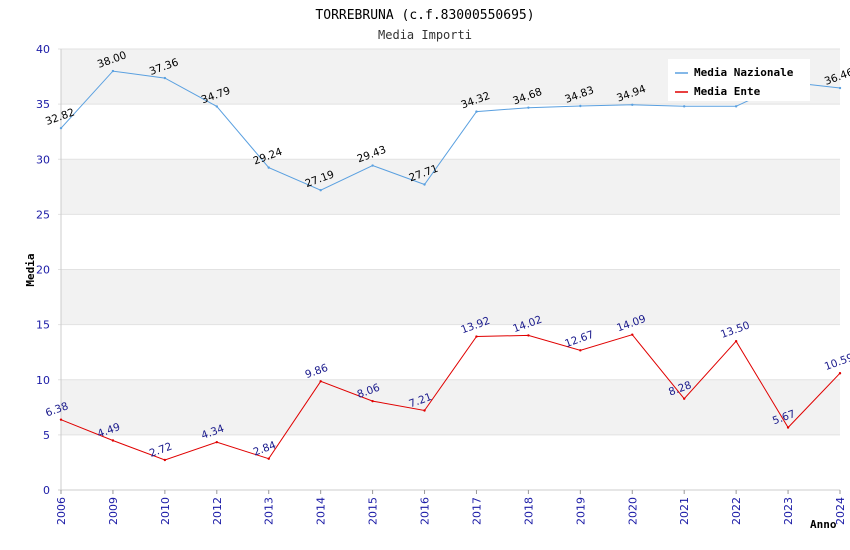  Describe the element at coordinates (43, 270) in the screenshot. I see `y-tick-label: 20` at that location.